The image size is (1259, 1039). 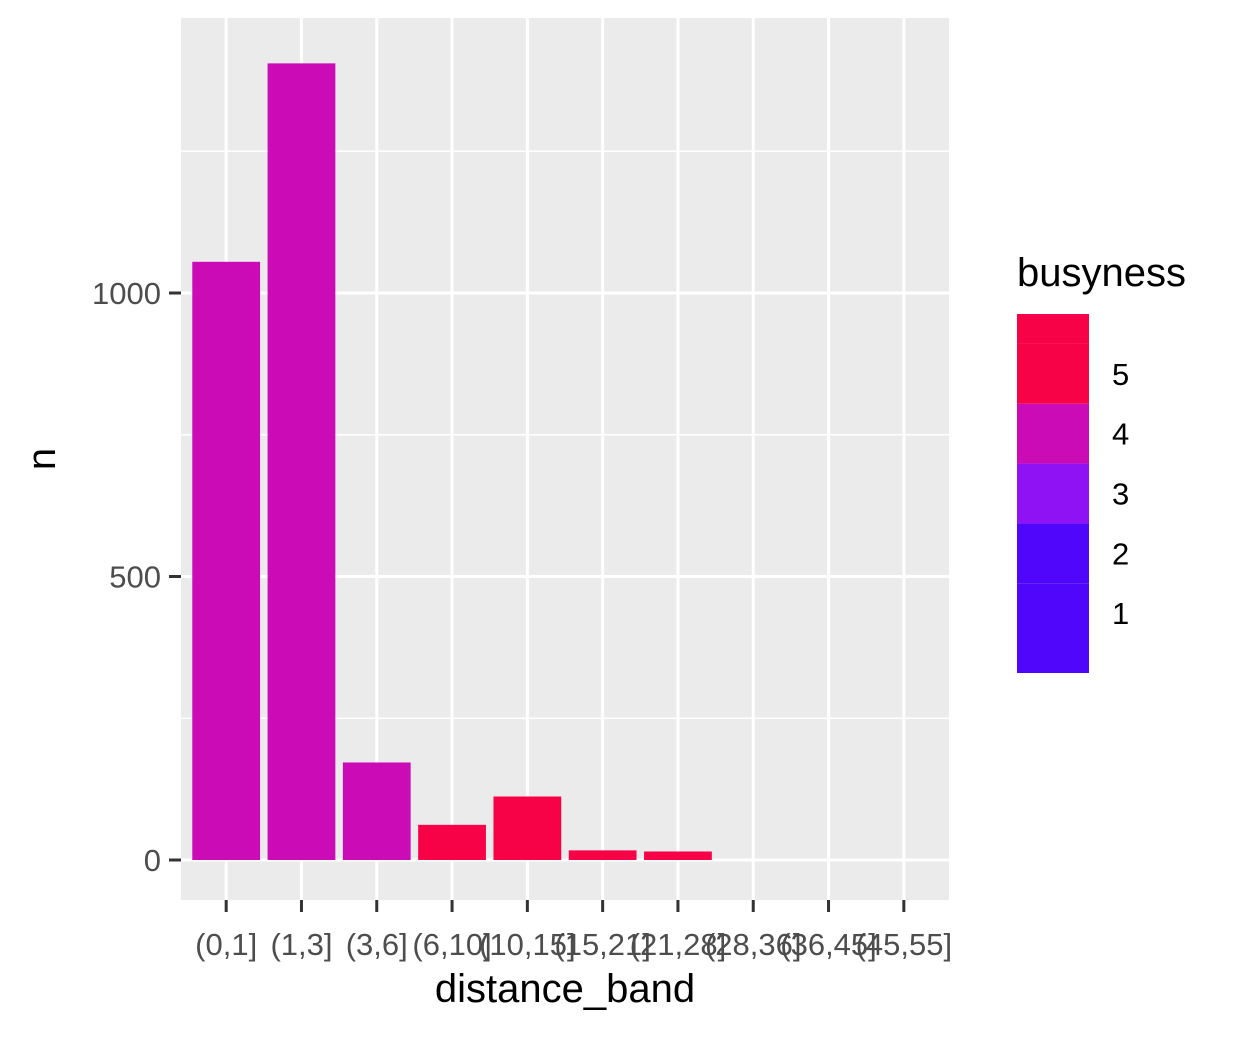 I want to click on legend-label: 2, so click(x=1120, y=553).